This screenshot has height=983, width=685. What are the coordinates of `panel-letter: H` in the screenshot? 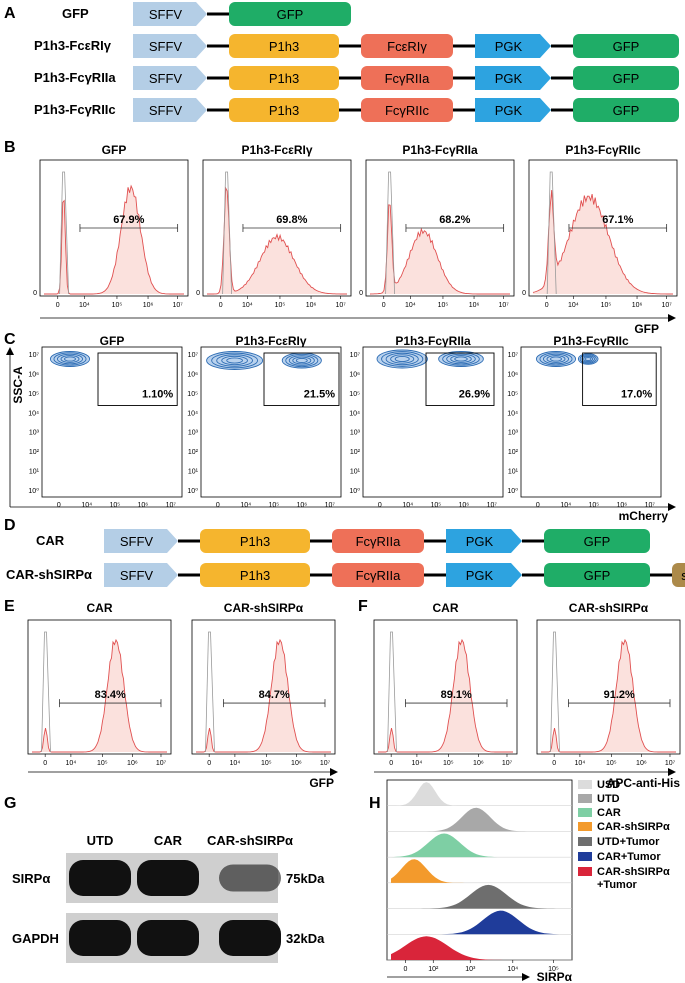 It's located at (375, 803).